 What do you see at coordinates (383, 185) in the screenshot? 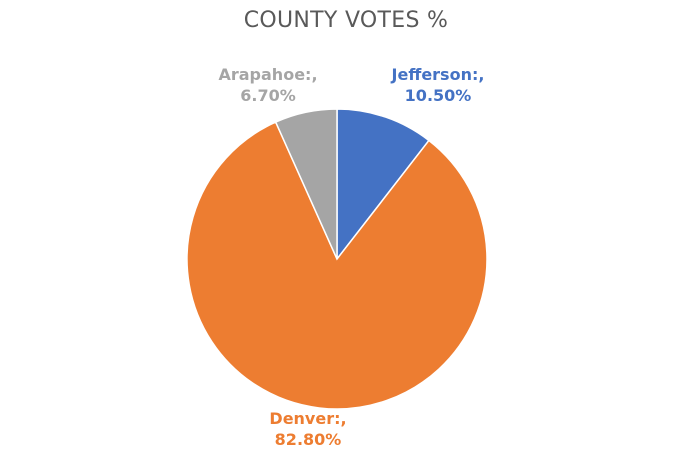
I see `pie-slice-jefferson` at bounding box center [383, 185].